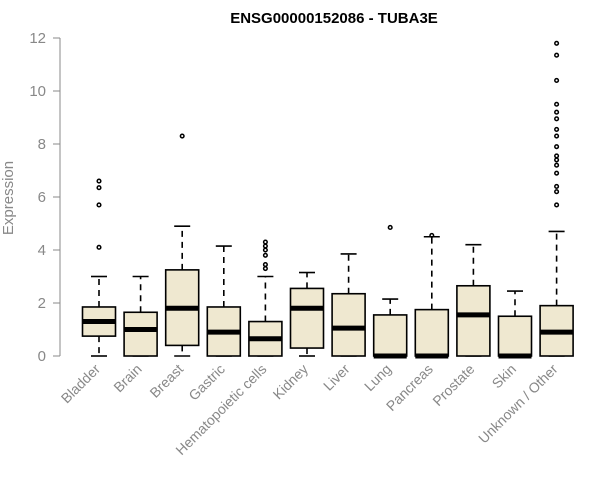  I want to click on y-tick-label: 8, so click(42, 144).